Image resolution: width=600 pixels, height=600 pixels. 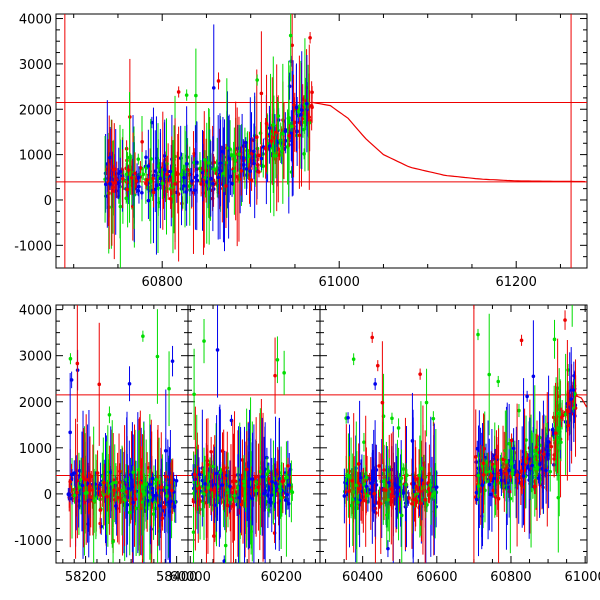 I want to click on data-points, so click(x=525, y=434).